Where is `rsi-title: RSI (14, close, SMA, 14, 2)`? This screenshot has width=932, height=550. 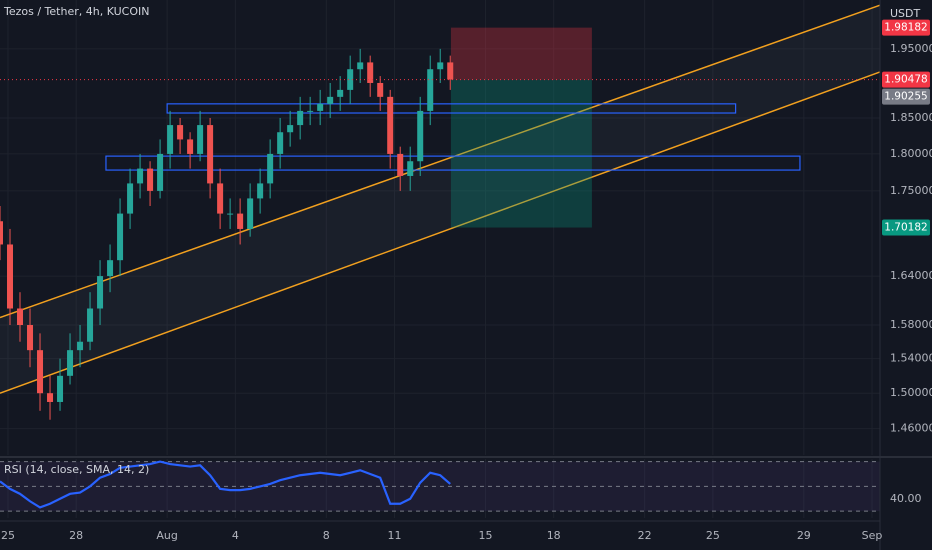 rsi-title: RSI (14, close, SMA, 14, 2) is located at coordinates (76, 469).